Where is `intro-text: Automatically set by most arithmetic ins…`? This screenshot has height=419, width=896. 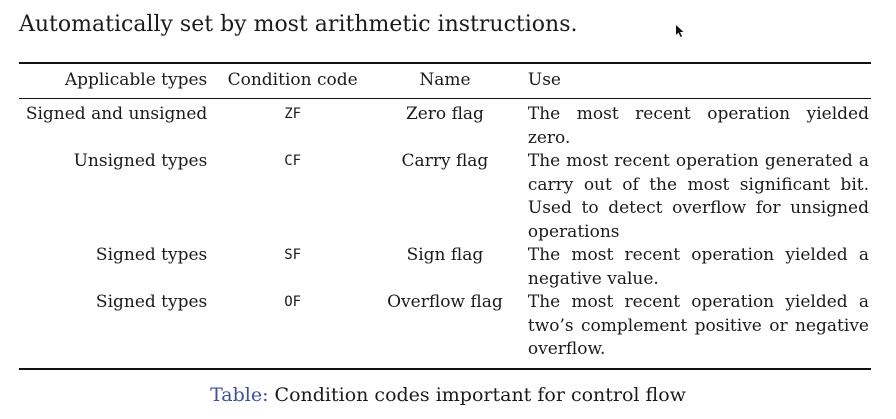
intro-text: Automatically set by most arithmetic ins… is located at coordinates (298, 24).